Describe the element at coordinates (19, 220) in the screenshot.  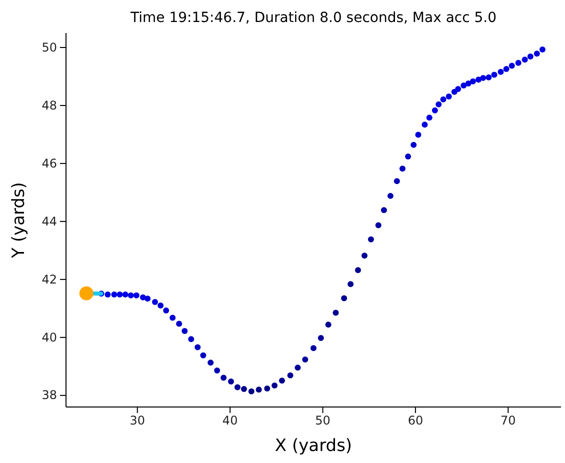
I see `y-axis-title: Y (yards)` at that location.